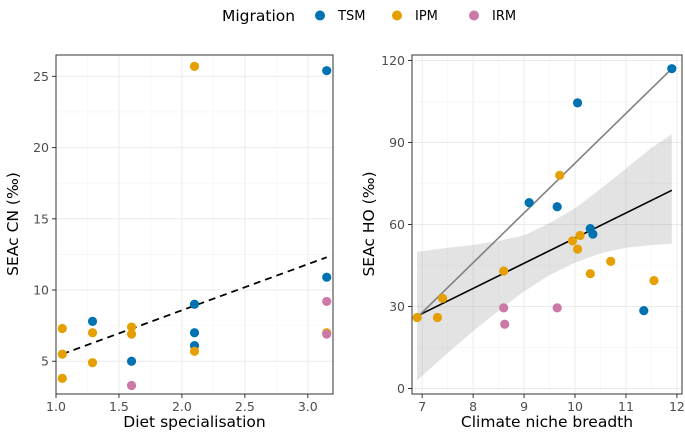 The width and height of the screenshot is (685, 432). What do you see at coordinates (397, 306) in the screenshot?
I see `right-y-tick-label: 30` at bounding box center [397, 306].